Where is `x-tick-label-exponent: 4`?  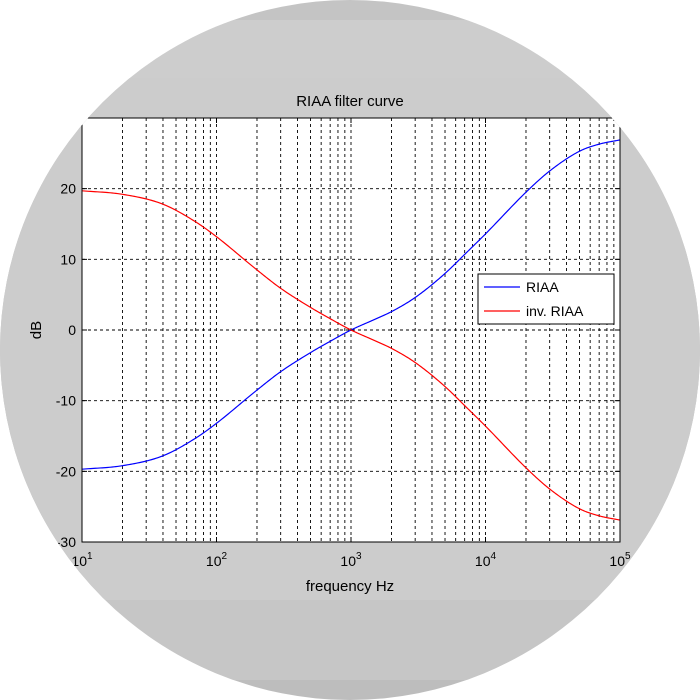
x-tick-label-exponent: 4 is located at coordinates (494, 556).